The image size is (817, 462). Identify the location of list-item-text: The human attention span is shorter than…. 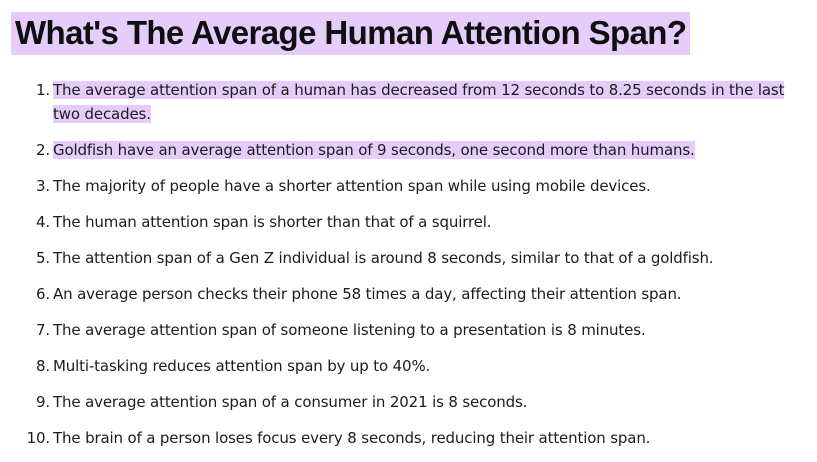
(272, 222).